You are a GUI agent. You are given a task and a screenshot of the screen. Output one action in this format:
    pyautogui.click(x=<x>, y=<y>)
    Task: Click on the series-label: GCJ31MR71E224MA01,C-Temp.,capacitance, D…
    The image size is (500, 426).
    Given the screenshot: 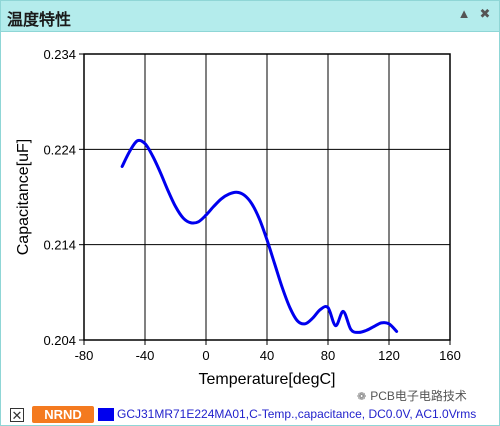 What is the action you would take?
    pyautogui.click(x=297, y=414)
    